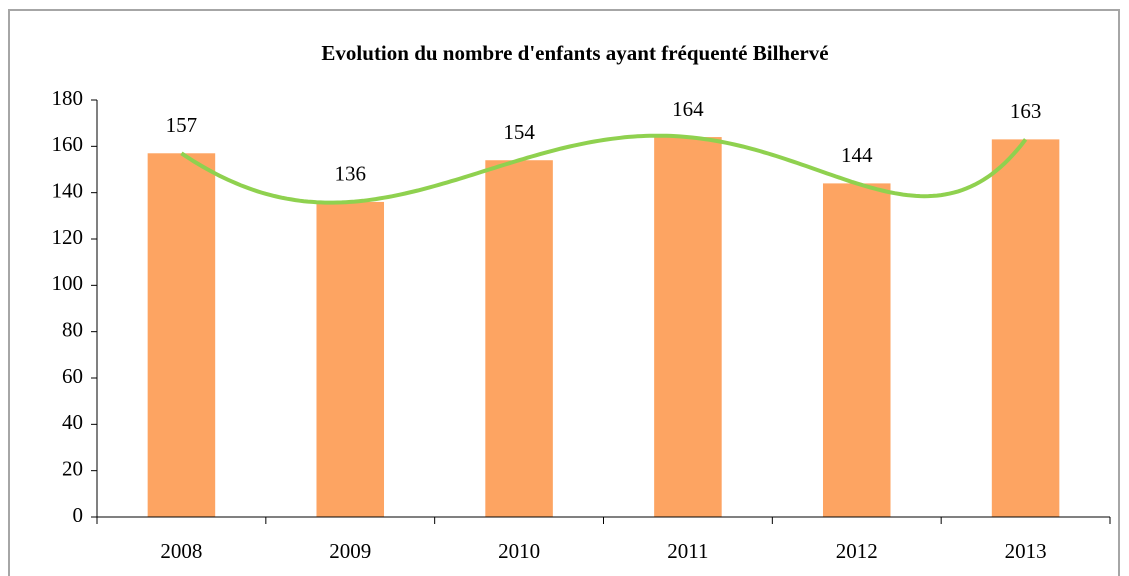  What do you see at coordinates (350, 551) in the screenshot?
I see `x-tick-label: 2009` at bounding box center [350, 551].